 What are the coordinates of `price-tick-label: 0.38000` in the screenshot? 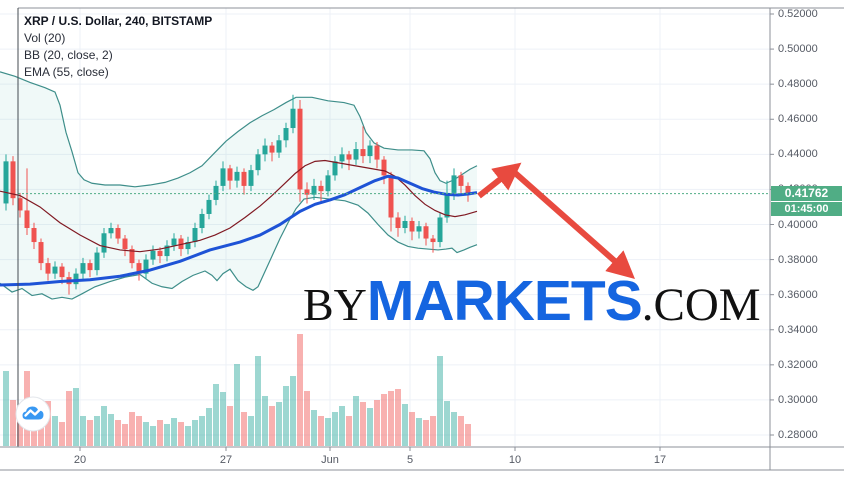 It's located at (798, 259).